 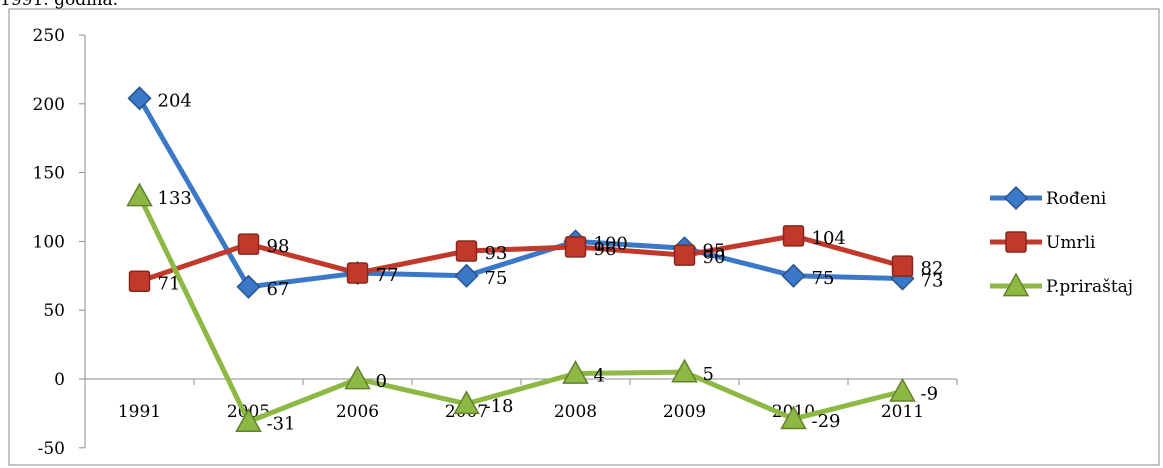 I want to click on y-tick-label: 100, so click(x=49, y=242).